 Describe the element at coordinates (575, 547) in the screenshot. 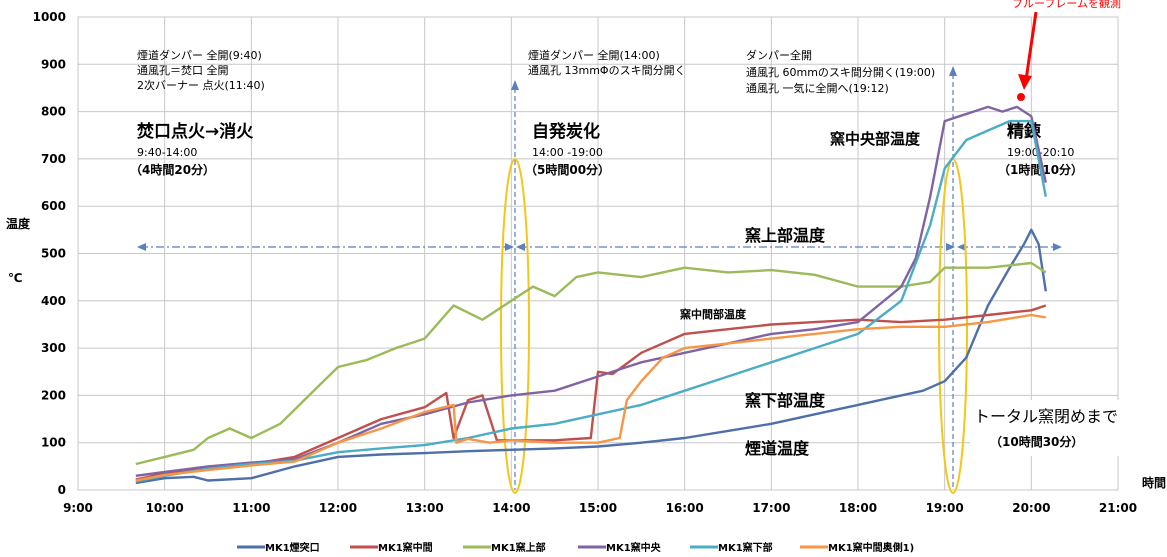

I see `legend: MK1煙突口 MK1窯中間 MK1窯上部 MK1窯中央 MK1窯下部 MK1窯中間奥側1)` at that location.